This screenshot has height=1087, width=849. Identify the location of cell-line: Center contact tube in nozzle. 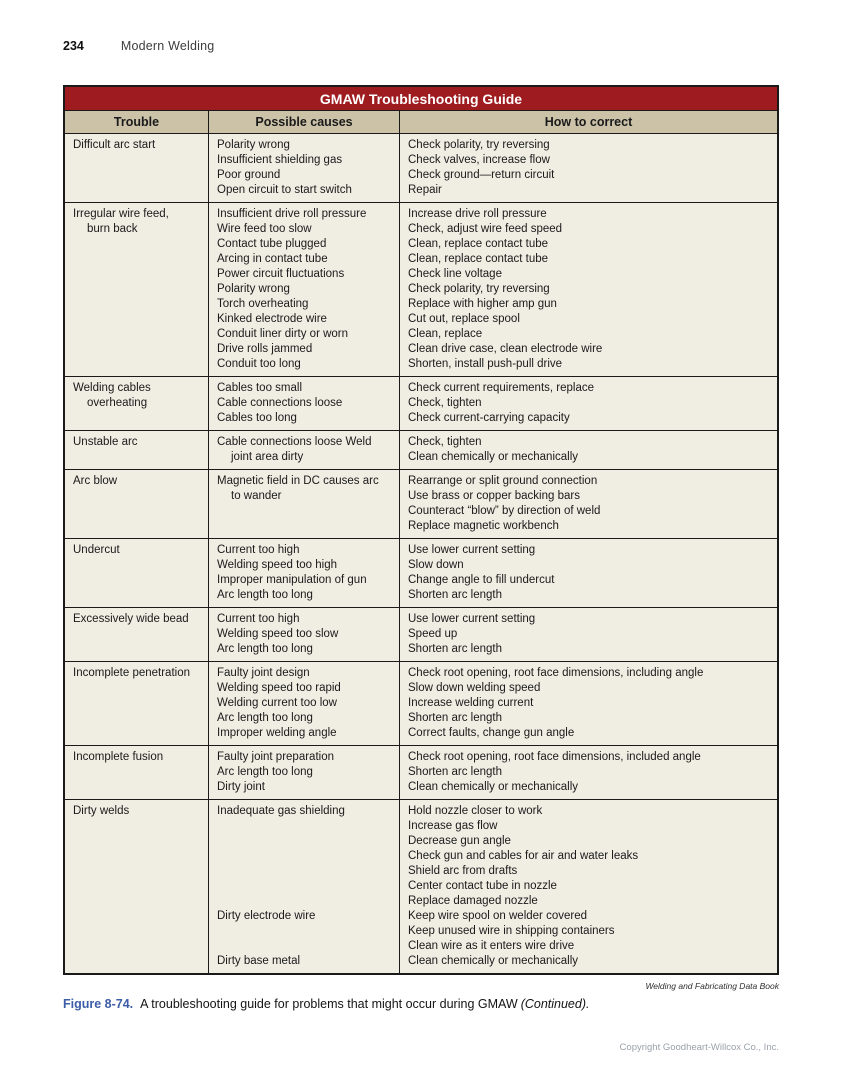
(482, 886).